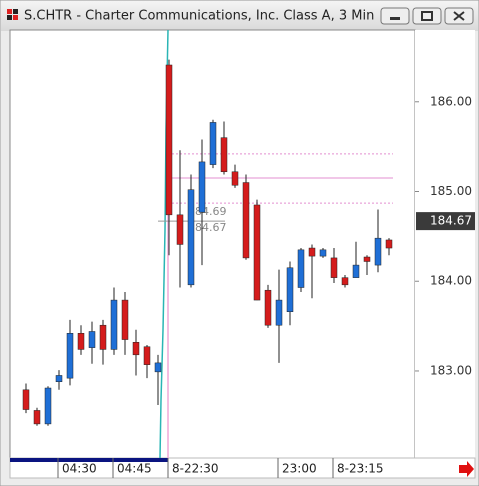  I want to click on minimize-button, so click(395, 16).